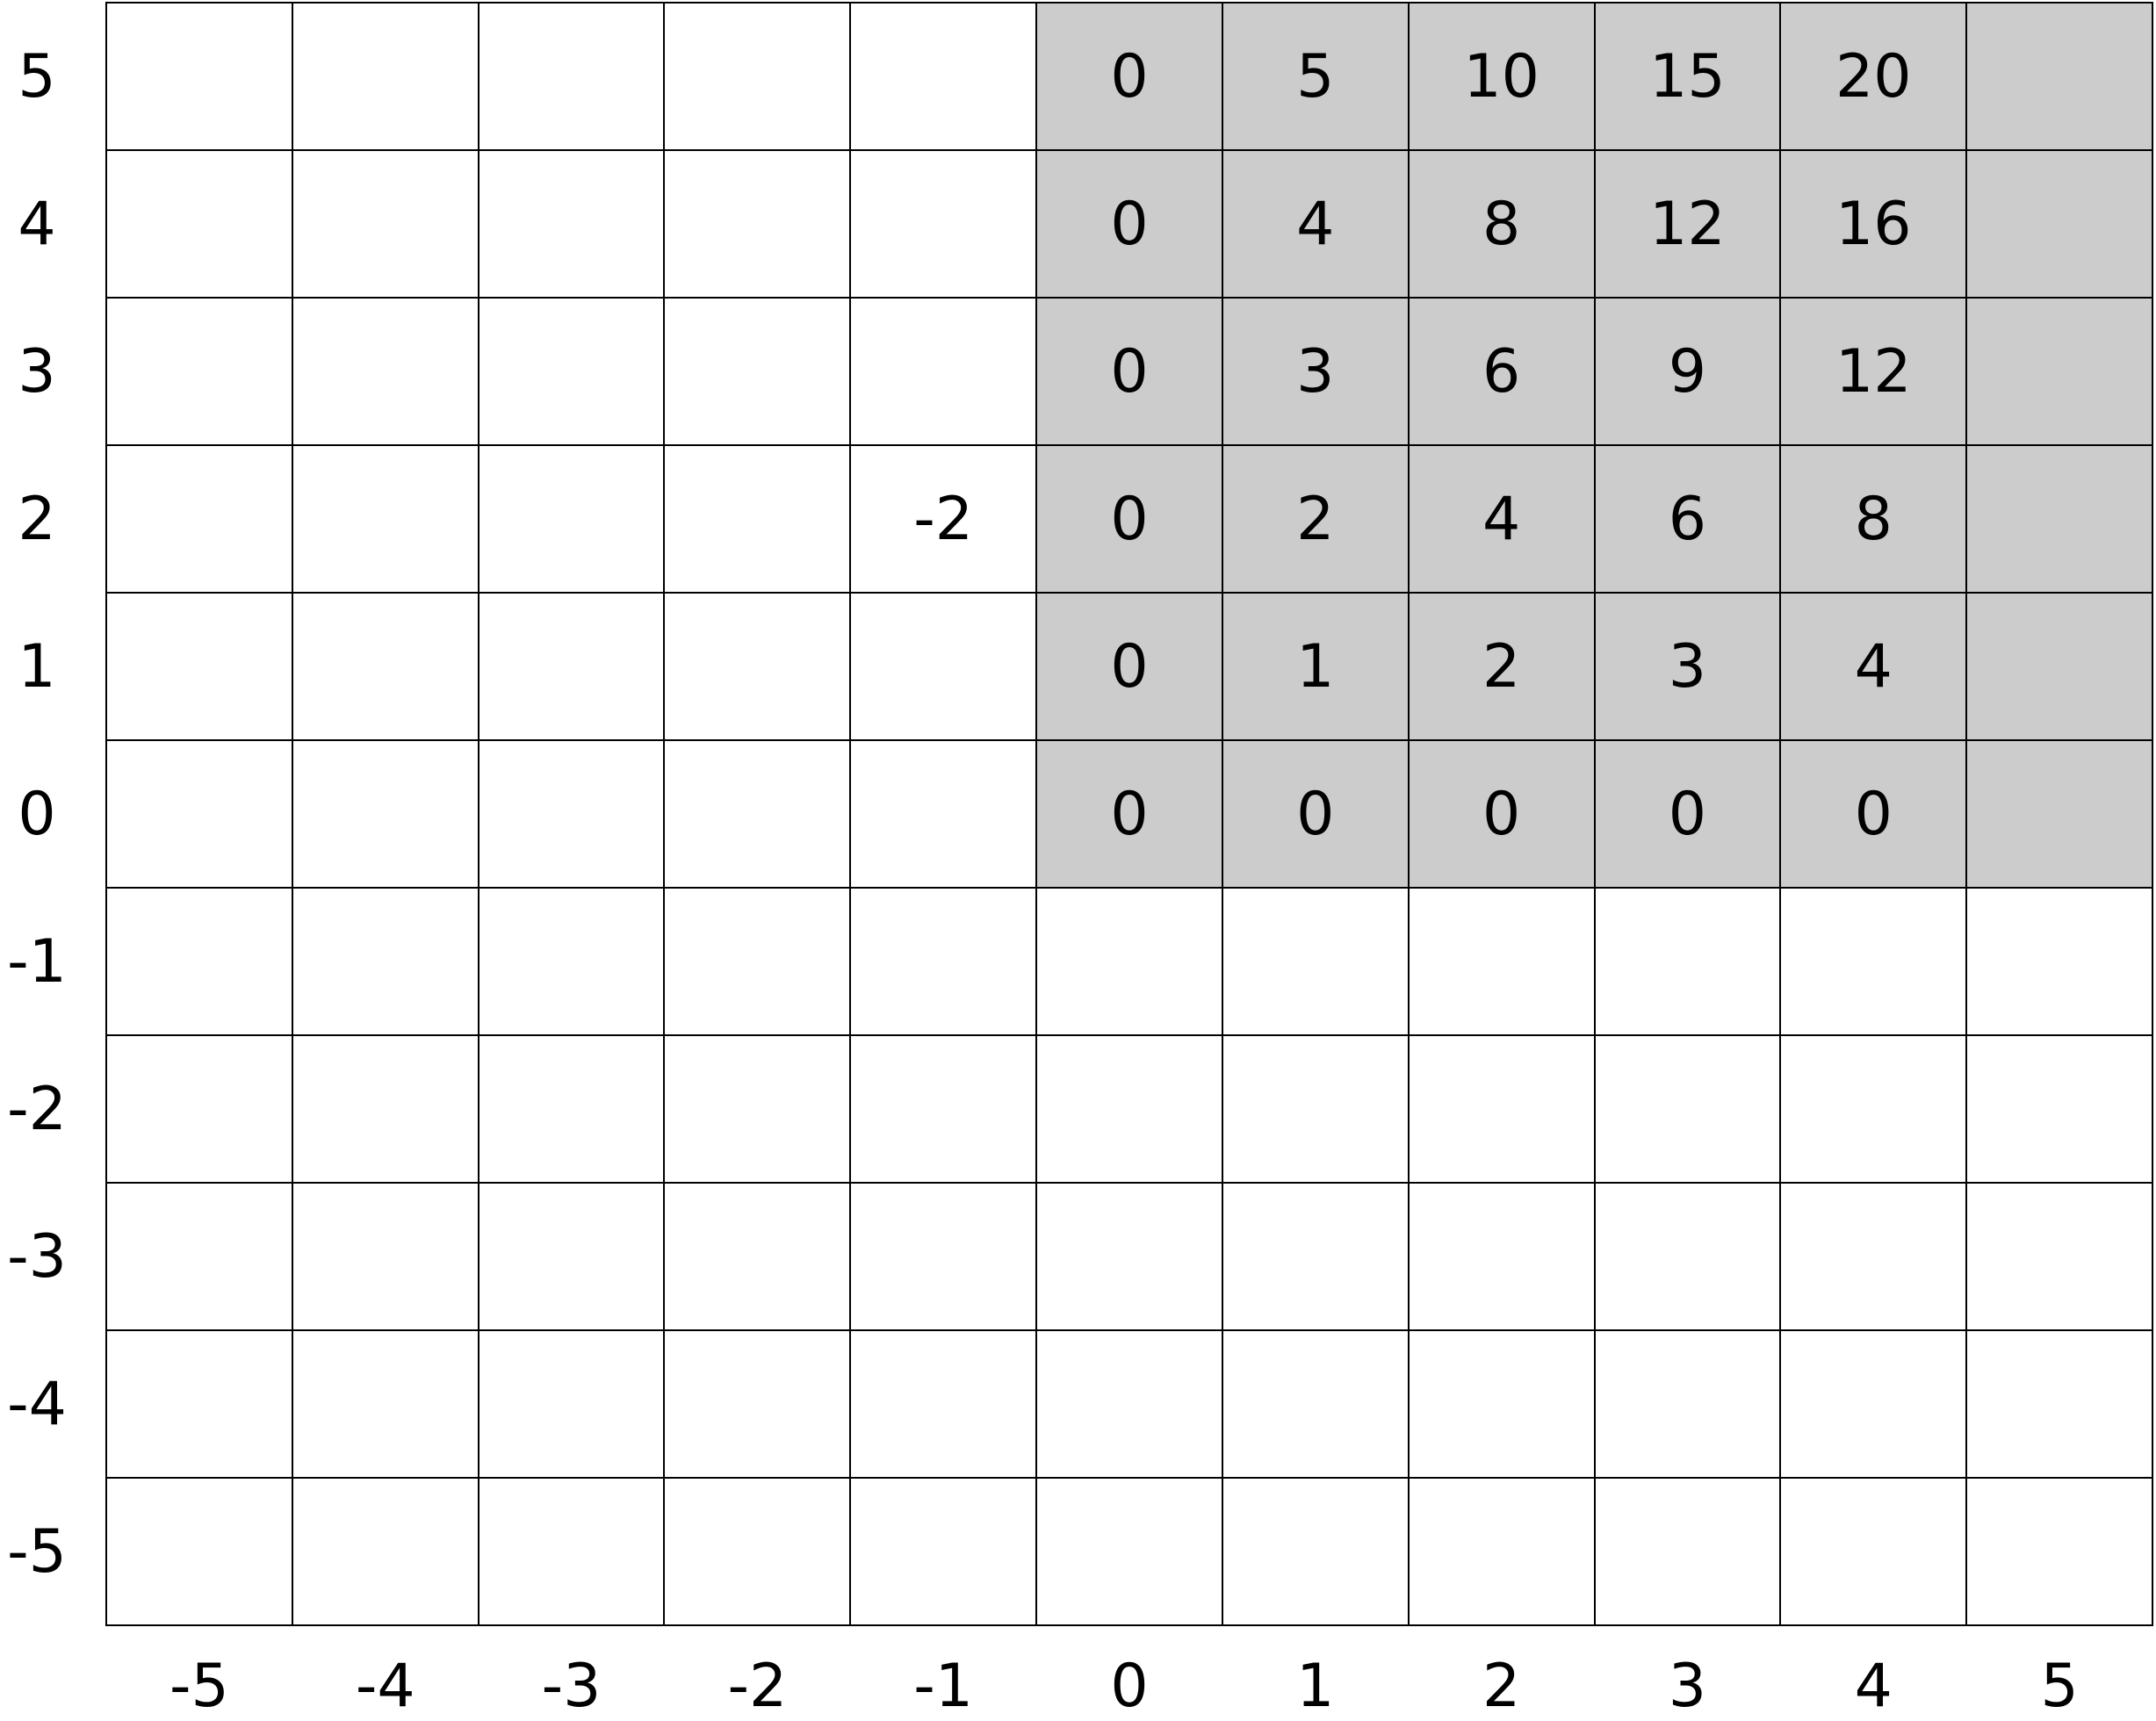  What do you see at coordinates (1687, 371) in the screenshot?
I see `grid-cell: 9` at bounding box center [1687, 371].